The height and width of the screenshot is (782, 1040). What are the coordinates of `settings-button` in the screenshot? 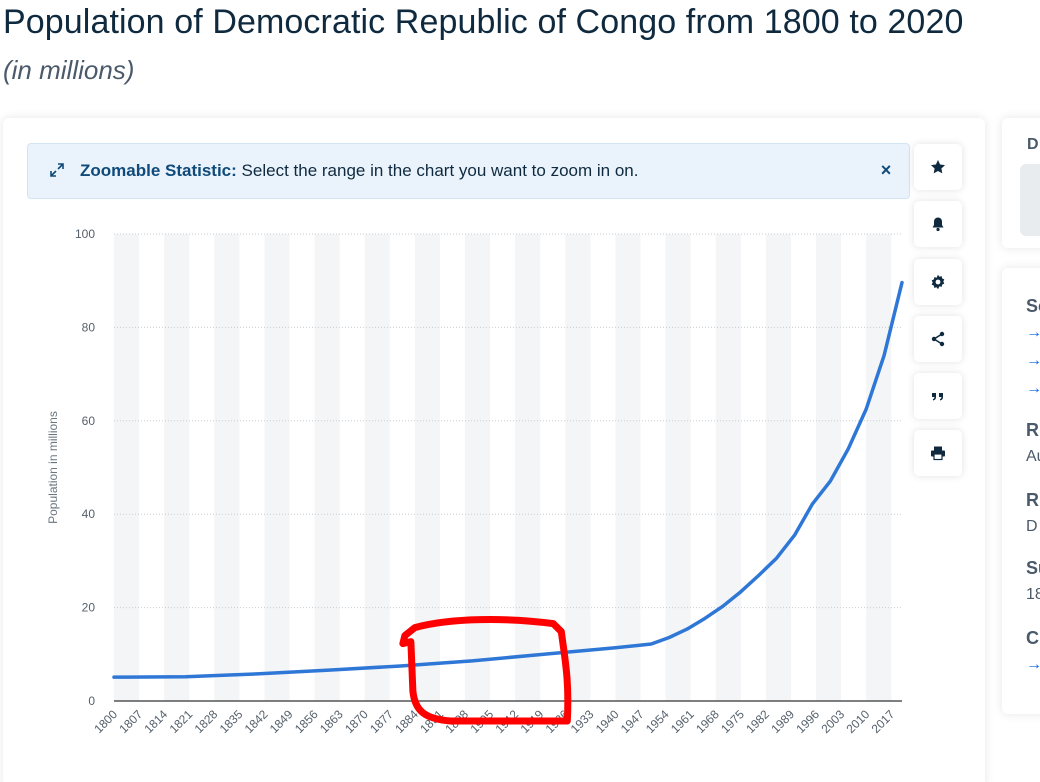 It's located at (938, 282).